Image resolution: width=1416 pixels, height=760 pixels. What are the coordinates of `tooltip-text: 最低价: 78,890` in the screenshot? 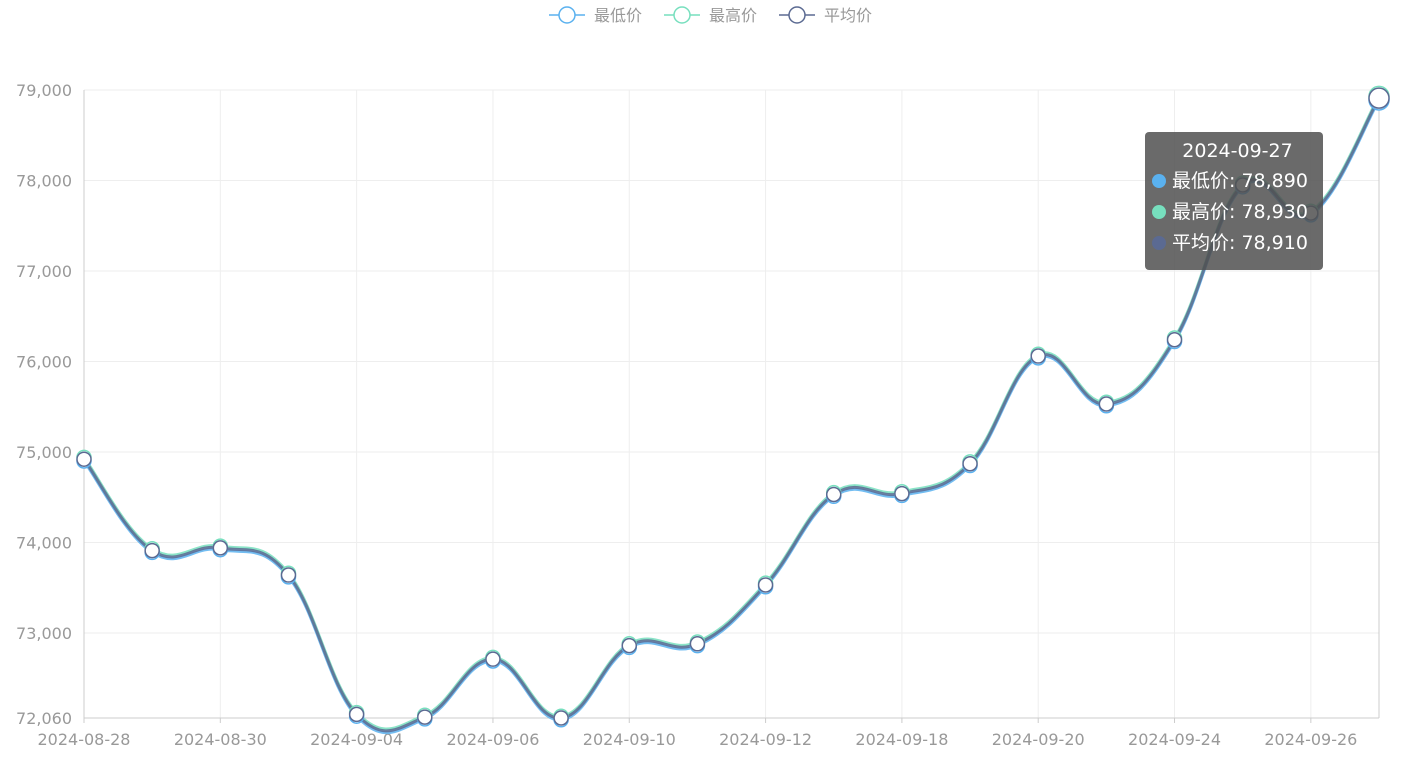 It's located at (1240, 181).